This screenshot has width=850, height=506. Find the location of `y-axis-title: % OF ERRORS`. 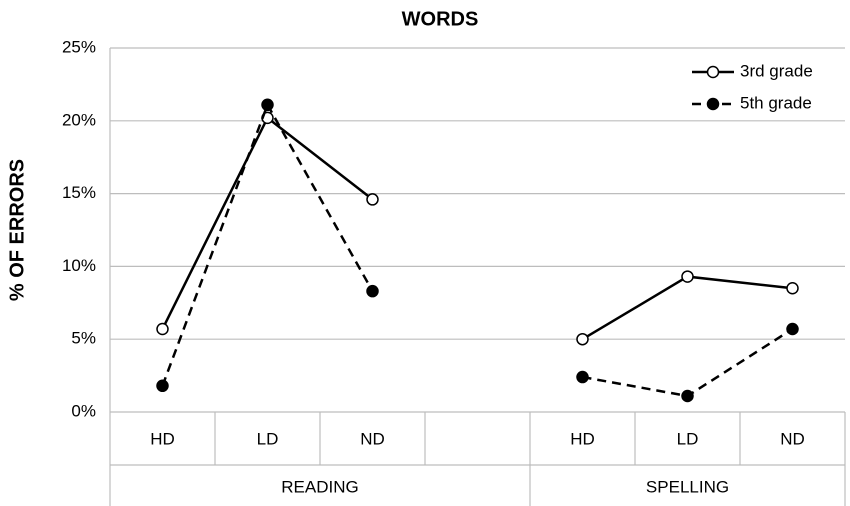

y-axis-title: % OF ERRORS is located at coordinates (17, 230).